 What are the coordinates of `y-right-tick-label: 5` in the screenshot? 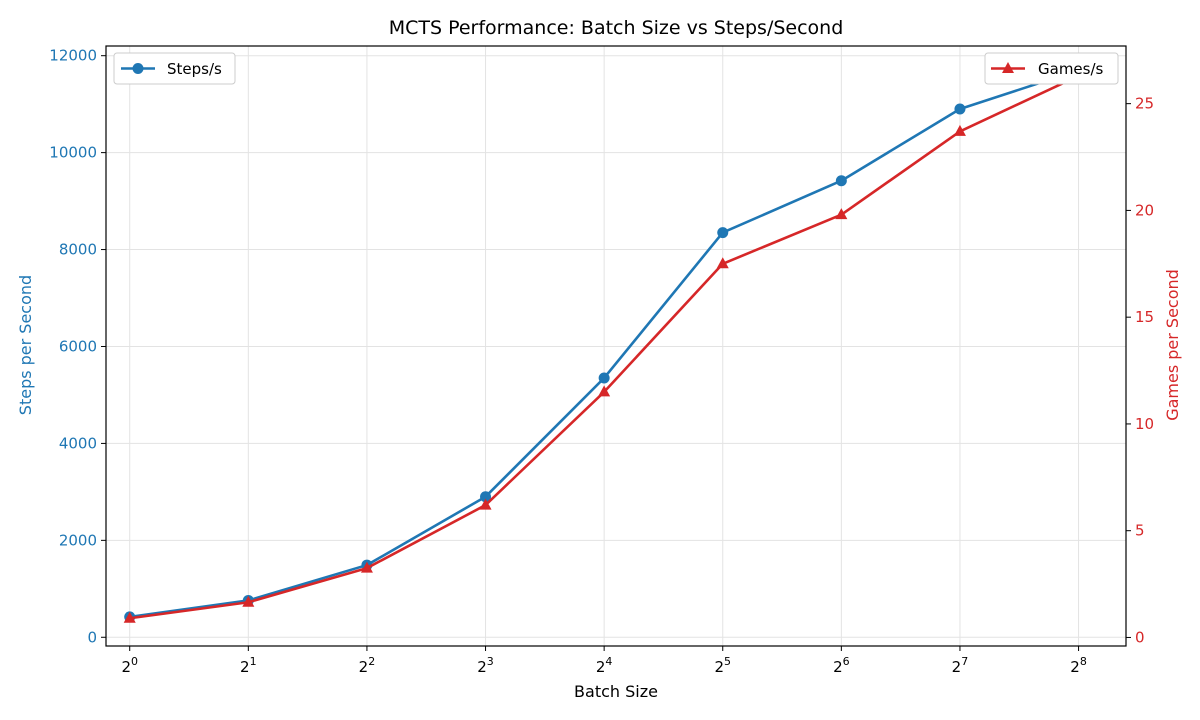 It's located at (1140, 531).